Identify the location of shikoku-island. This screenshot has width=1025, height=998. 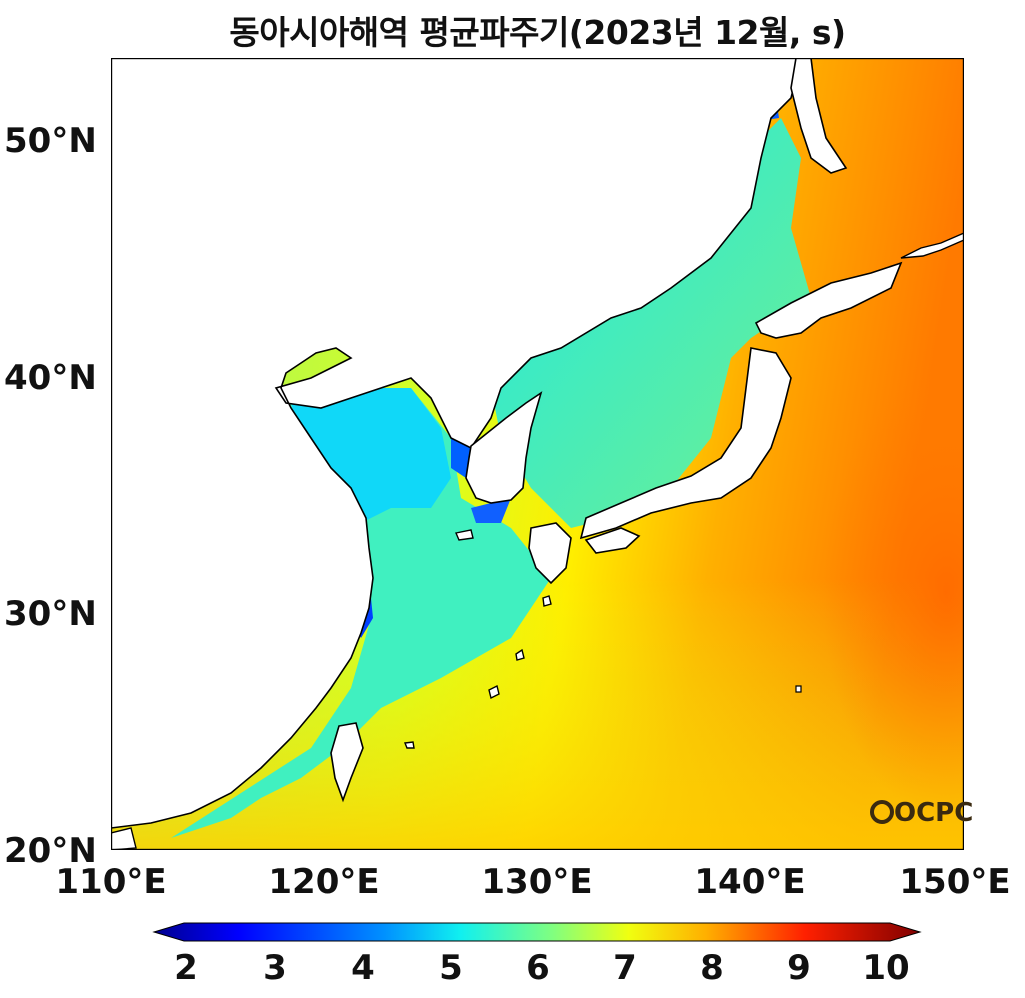
(612, 540).